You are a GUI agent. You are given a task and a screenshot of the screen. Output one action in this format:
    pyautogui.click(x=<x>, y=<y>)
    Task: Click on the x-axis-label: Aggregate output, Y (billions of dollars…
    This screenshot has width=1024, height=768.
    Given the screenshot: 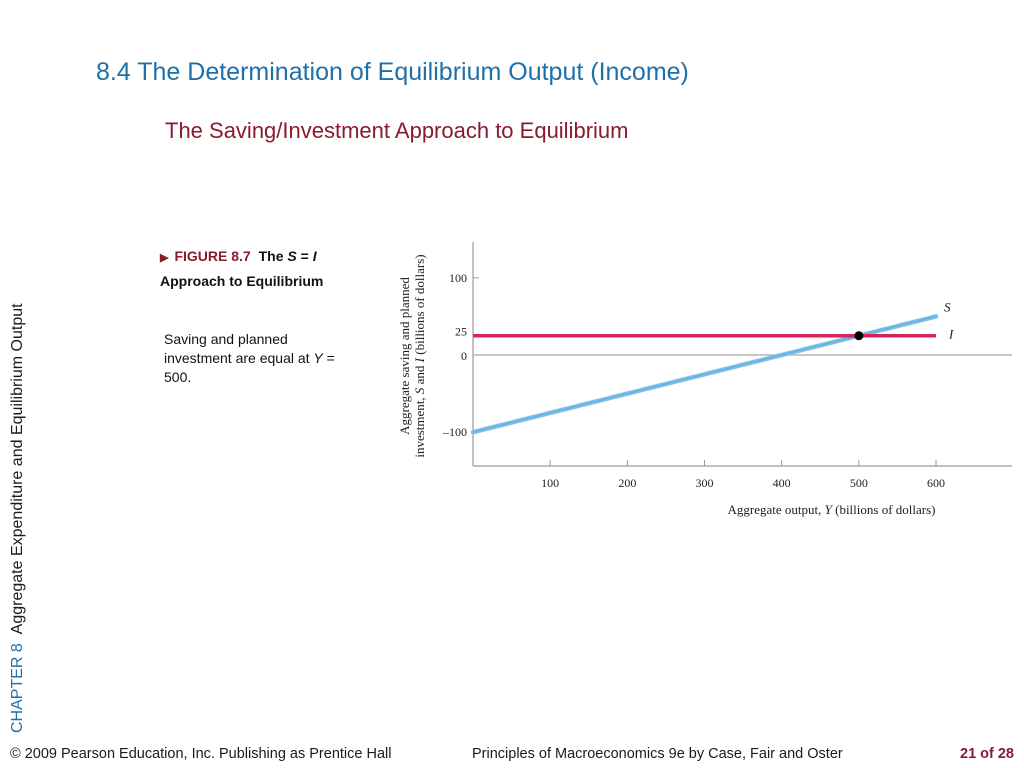 What is the action you would take?
    pyautogui.click(x=832, y=509)
    